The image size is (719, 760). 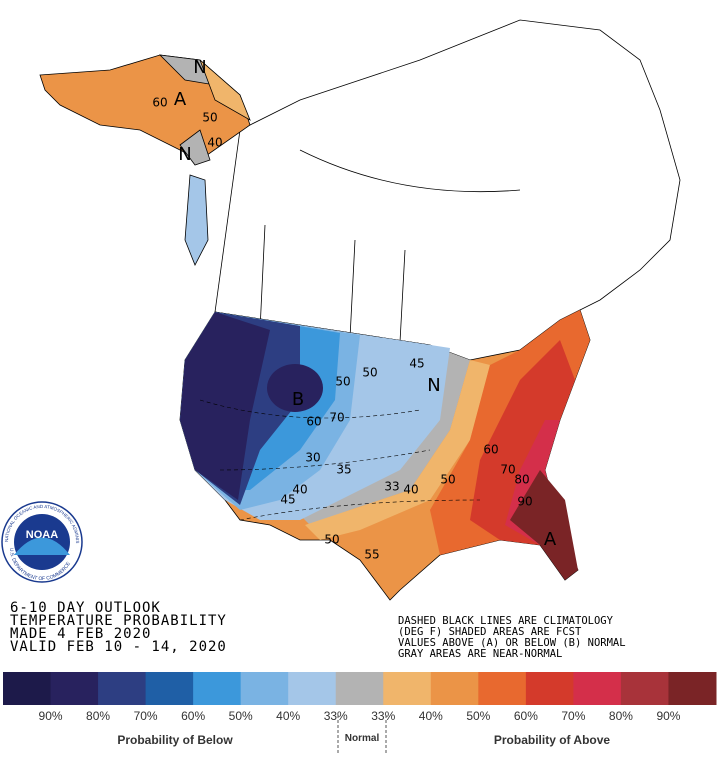 I want to click on above-normal-darkest, so click(x=544, y=525).